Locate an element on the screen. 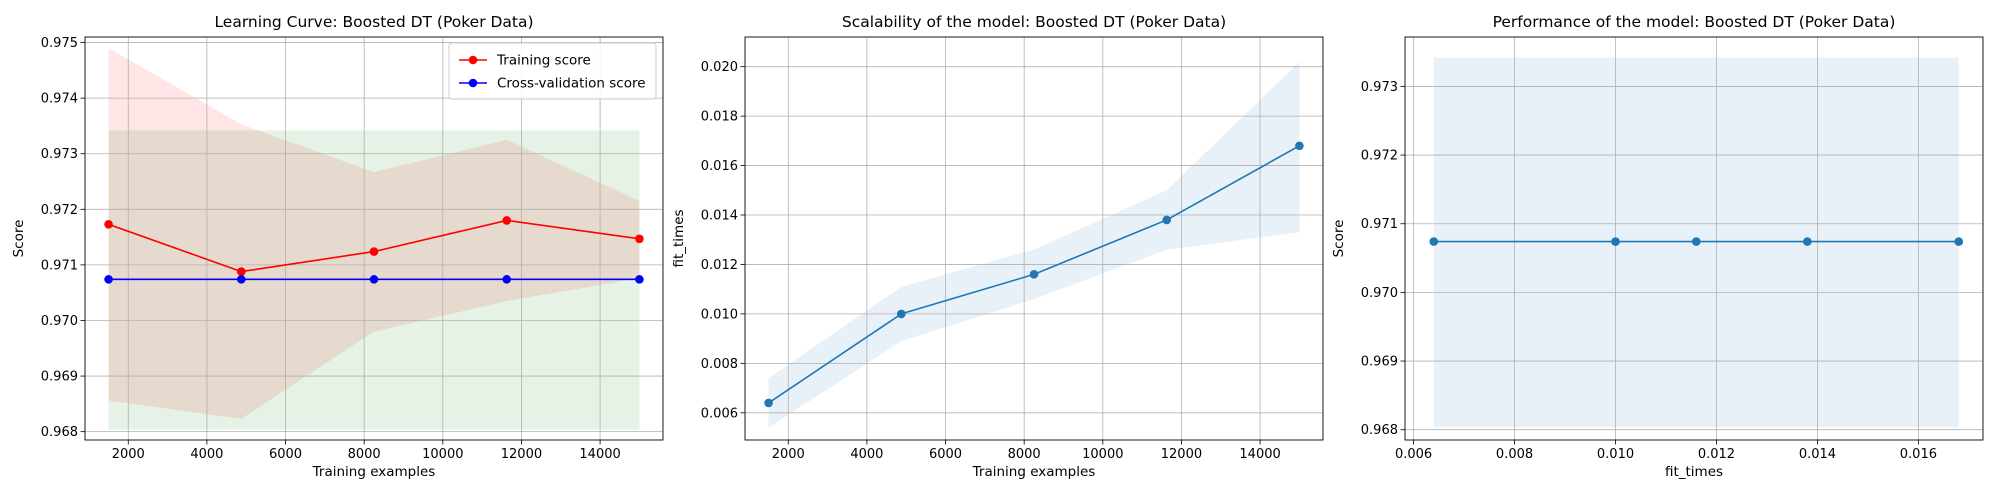  legend-entry: Cross-validation score is located at coordinates (571, 84).